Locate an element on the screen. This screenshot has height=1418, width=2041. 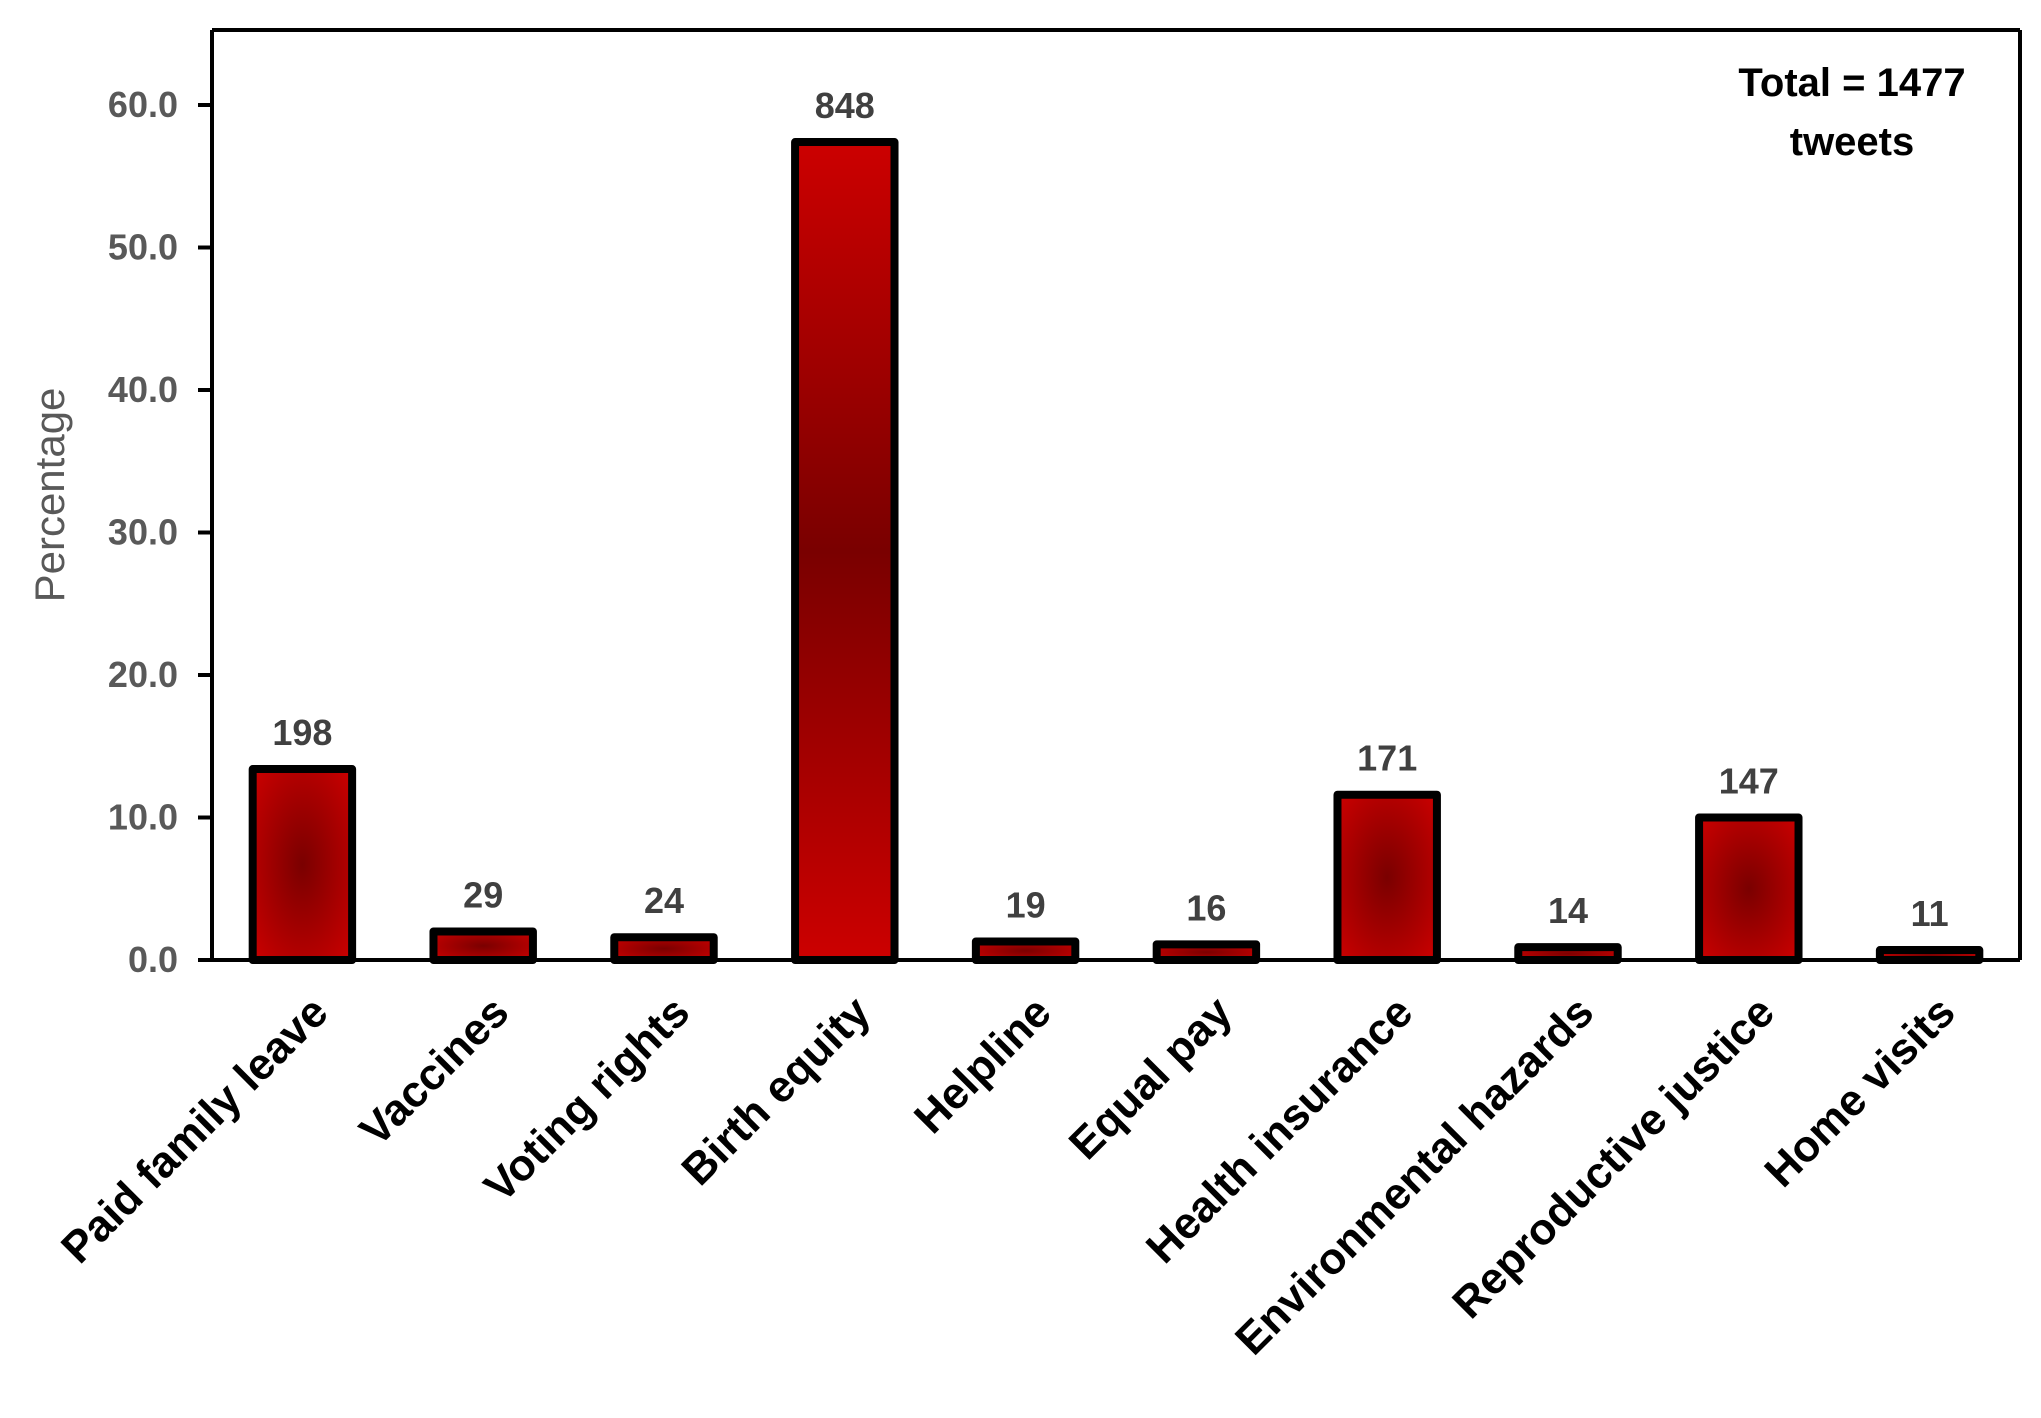
bar-data-label: 29 is located at coordinates (483, 895).